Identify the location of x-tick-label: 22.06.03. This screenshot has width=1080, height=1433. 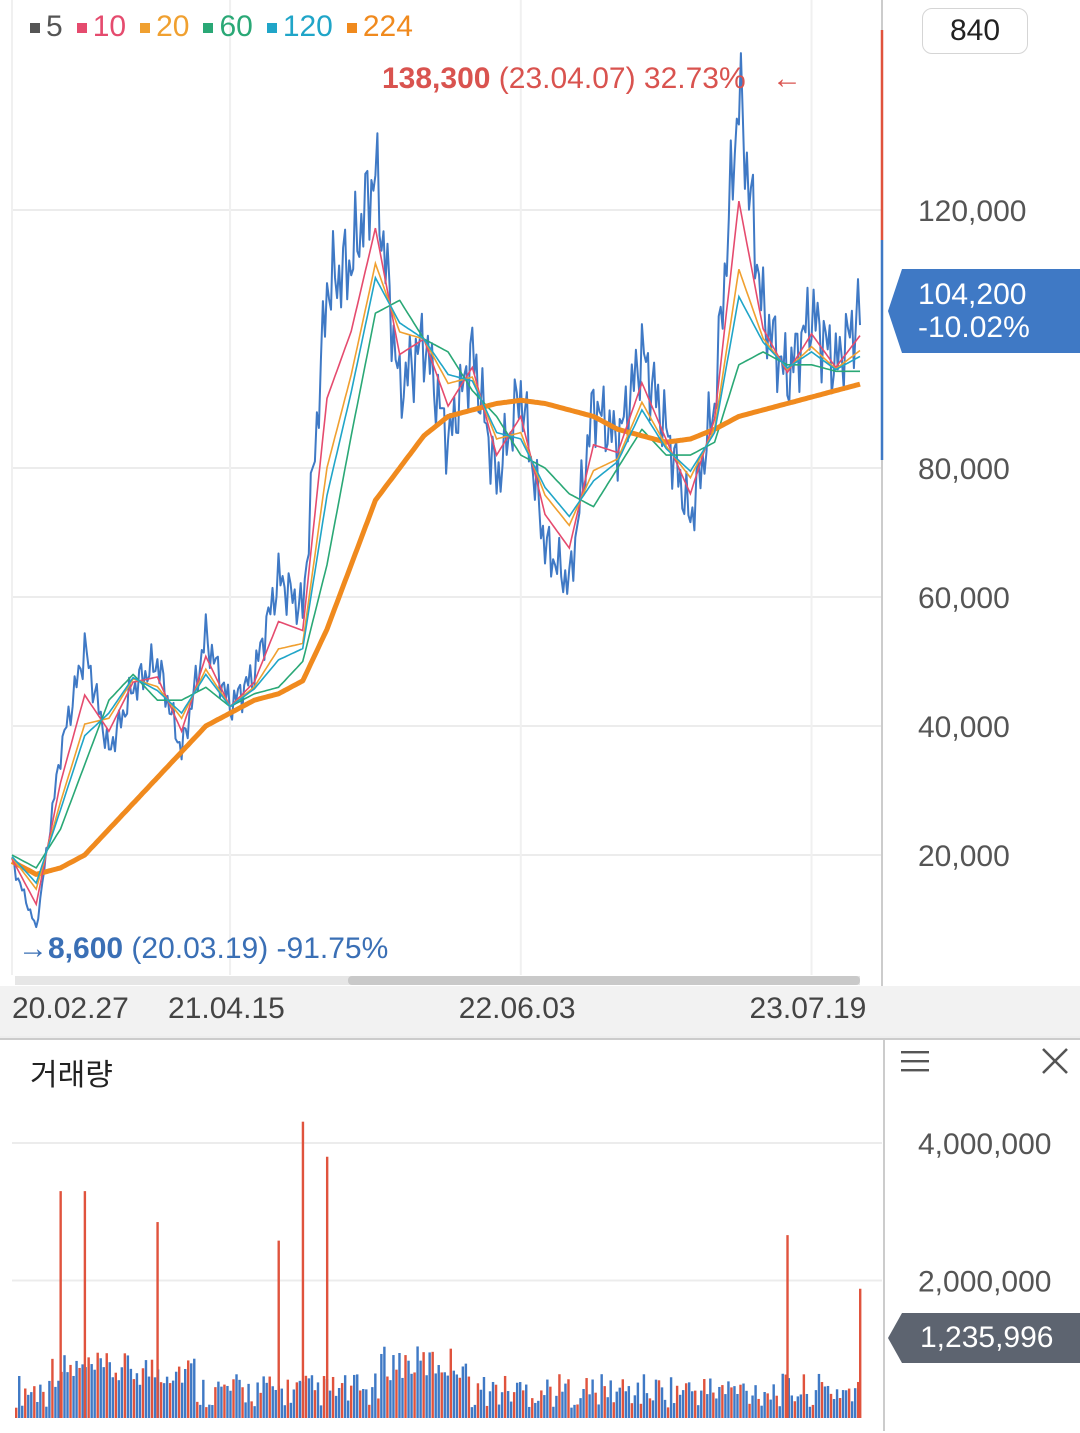
(517, 1008).